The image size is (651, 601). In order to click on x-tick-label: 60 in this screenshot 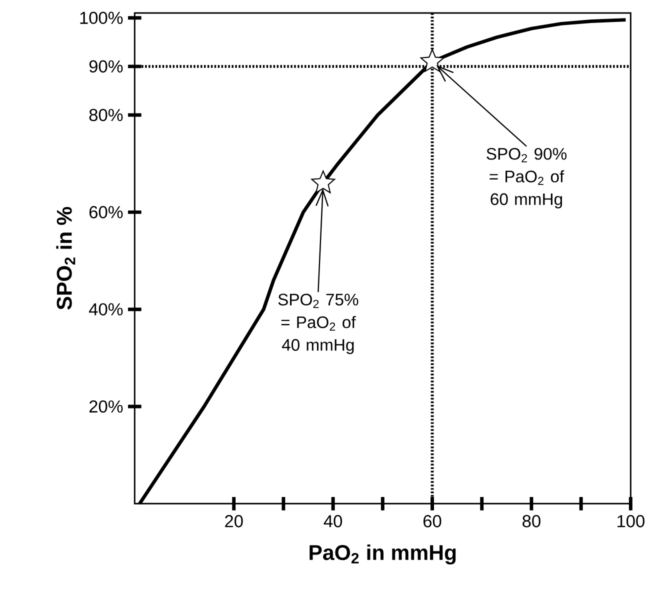, I will do `click(433, 521)`.